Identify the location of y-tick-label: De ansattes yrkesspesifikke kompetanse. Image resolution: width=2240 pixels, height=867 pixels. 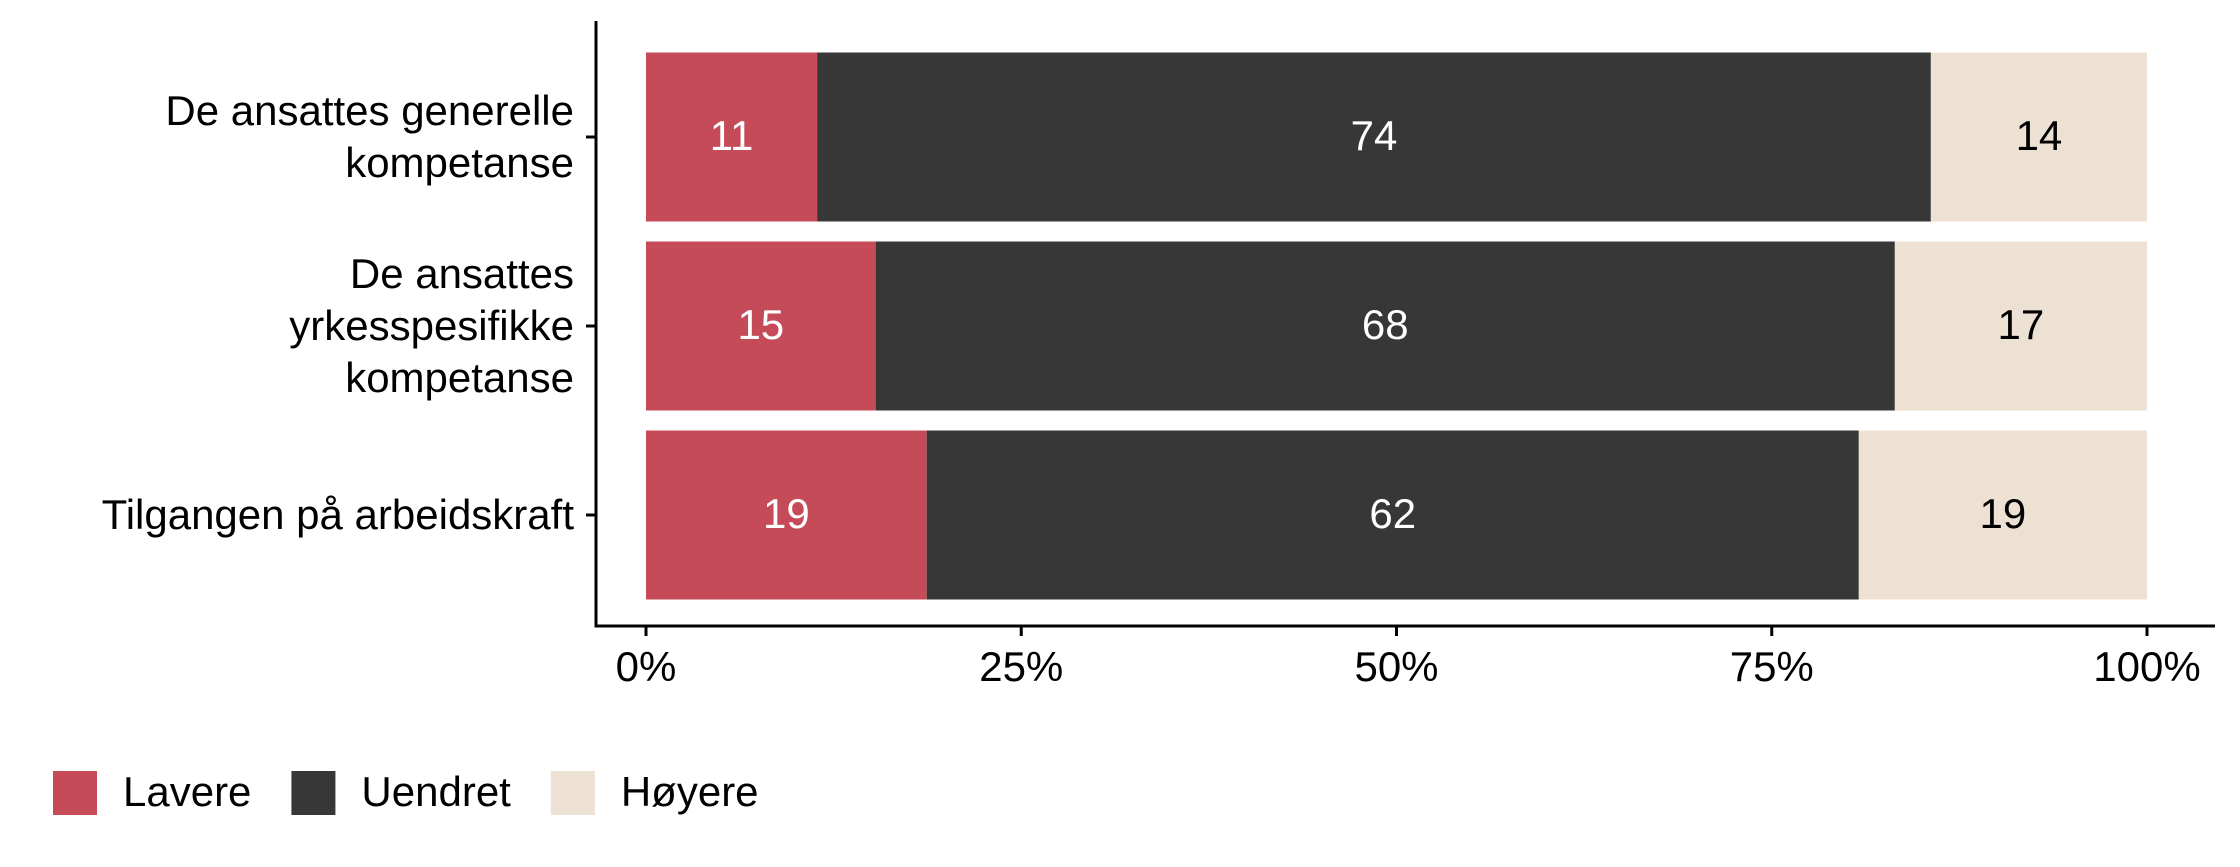
(431, 325).